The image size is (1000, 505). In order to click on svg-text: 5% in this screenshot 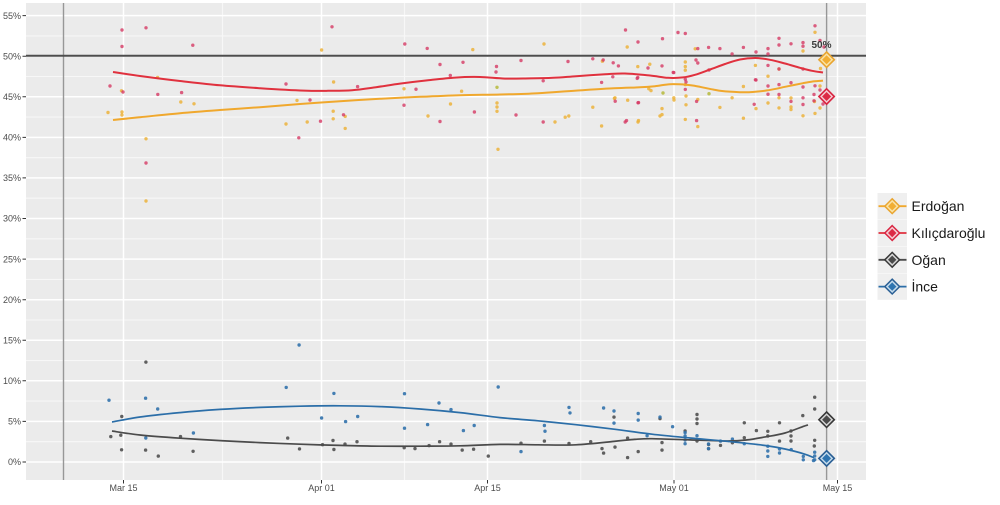, I will do `click(14, 422)`.